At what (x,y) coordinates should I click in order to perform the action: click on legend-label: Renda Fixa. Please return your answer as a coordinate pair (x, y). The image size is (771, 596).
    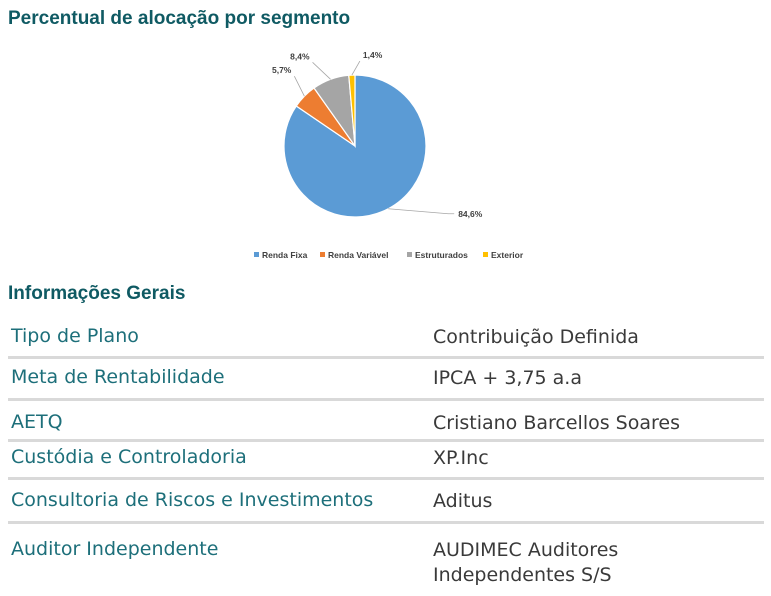
    Looking at the image, I should click on (285, 255).